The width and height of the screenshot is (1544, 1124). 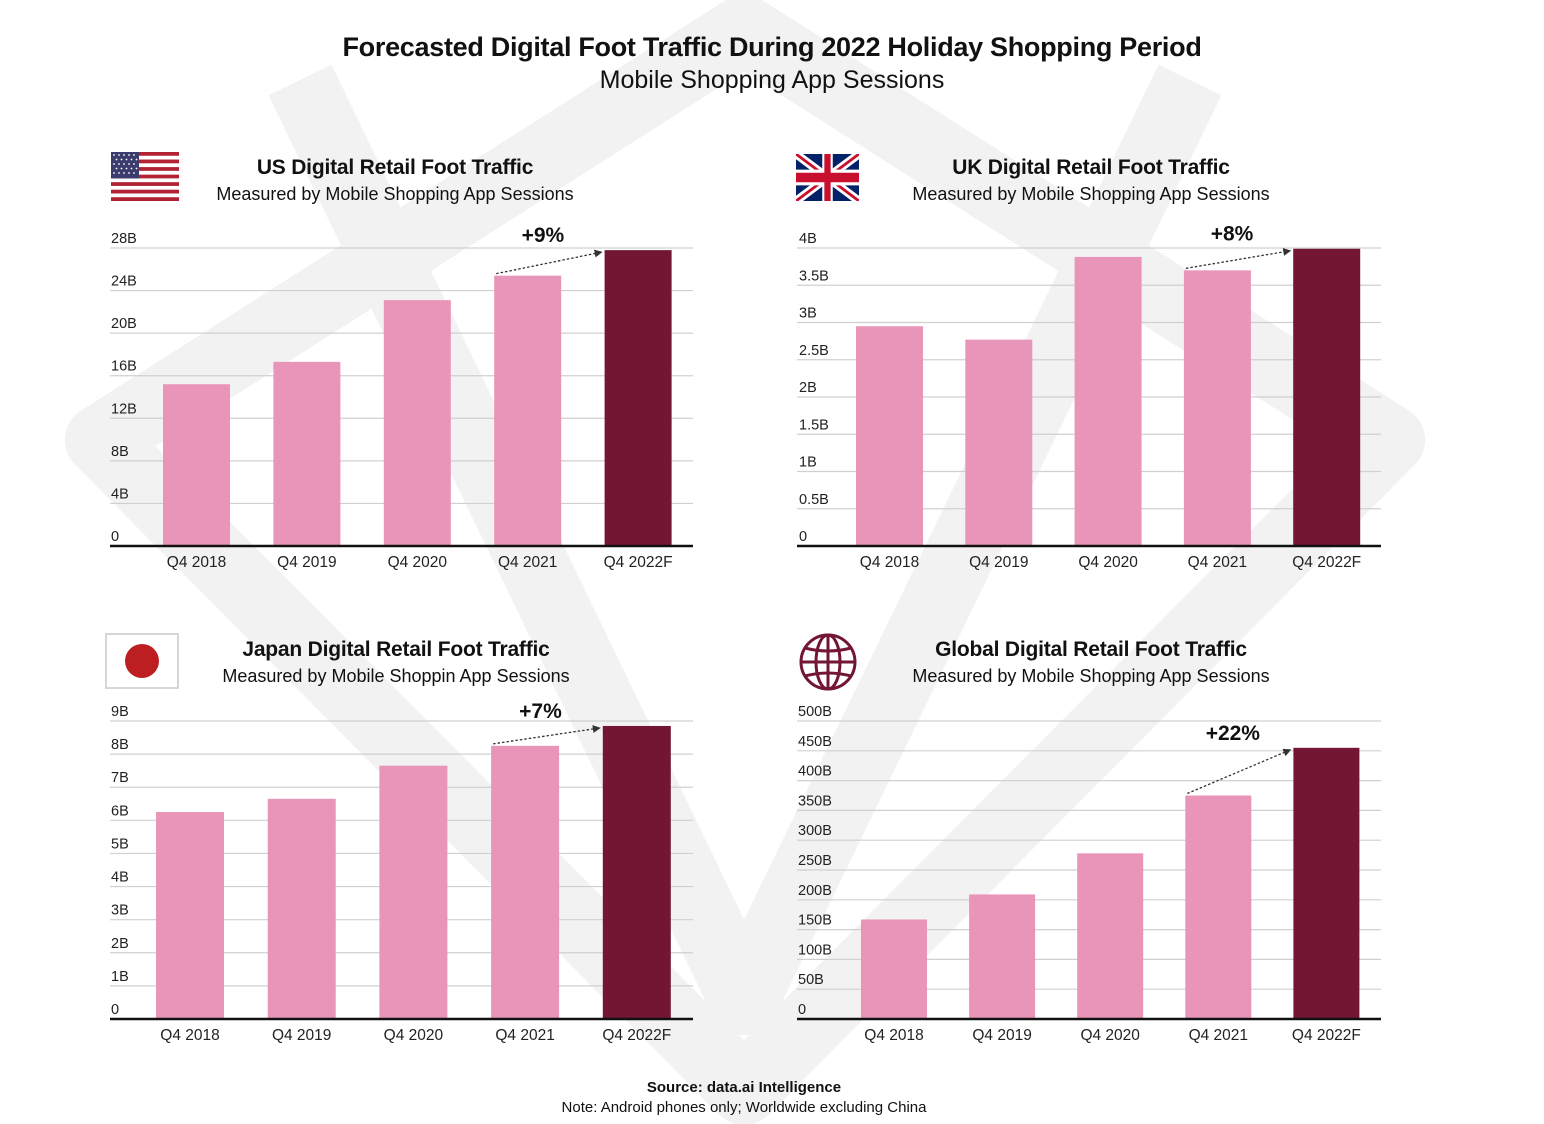 What do you see at coordinates (815, 742) in the screenshot?
I see `y-tick-label: 450B` at bounding box center [815, 742].